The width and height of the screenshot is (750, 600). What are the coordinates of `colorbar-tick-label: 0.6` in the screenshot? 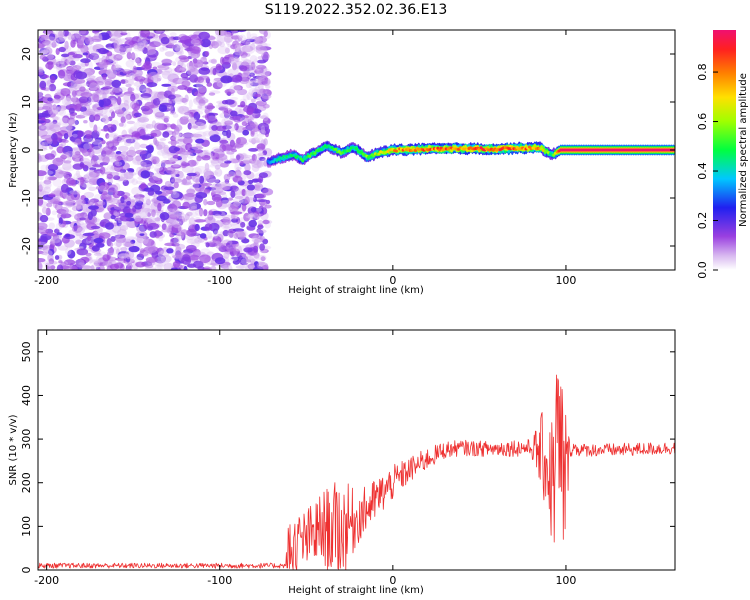 It's located at (702, 121).